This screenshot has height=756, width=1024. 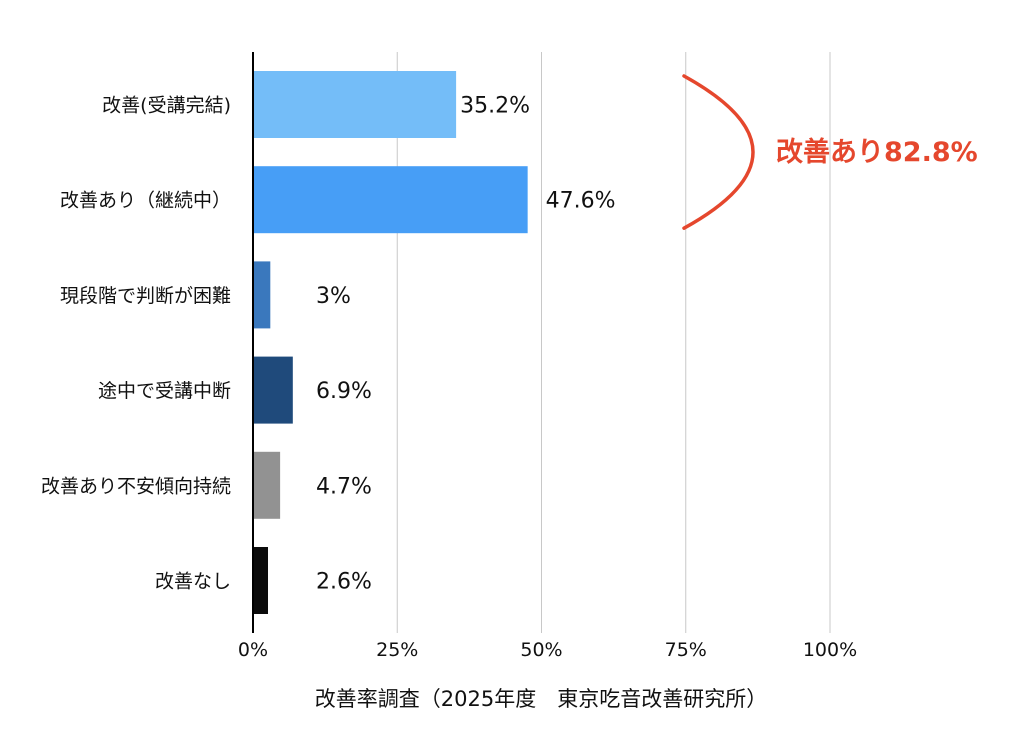 I want to click on x-tick-label-3: 75%, so click(x=686, y=650).